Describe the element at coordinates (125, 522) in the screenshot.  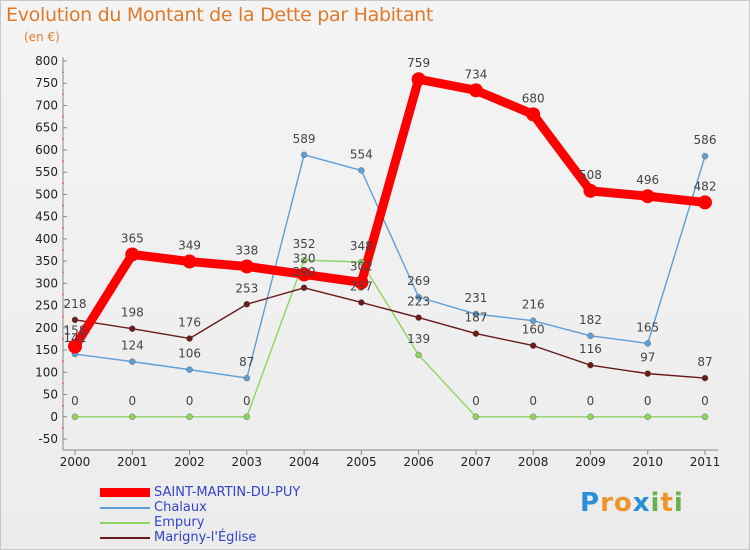
I see `legend-swatch` at that location.